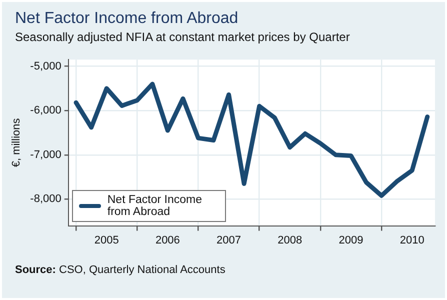 The height and width of the screenshot is (300, 447). I want to click on x-tick-label: 2006, so click(167, 240).